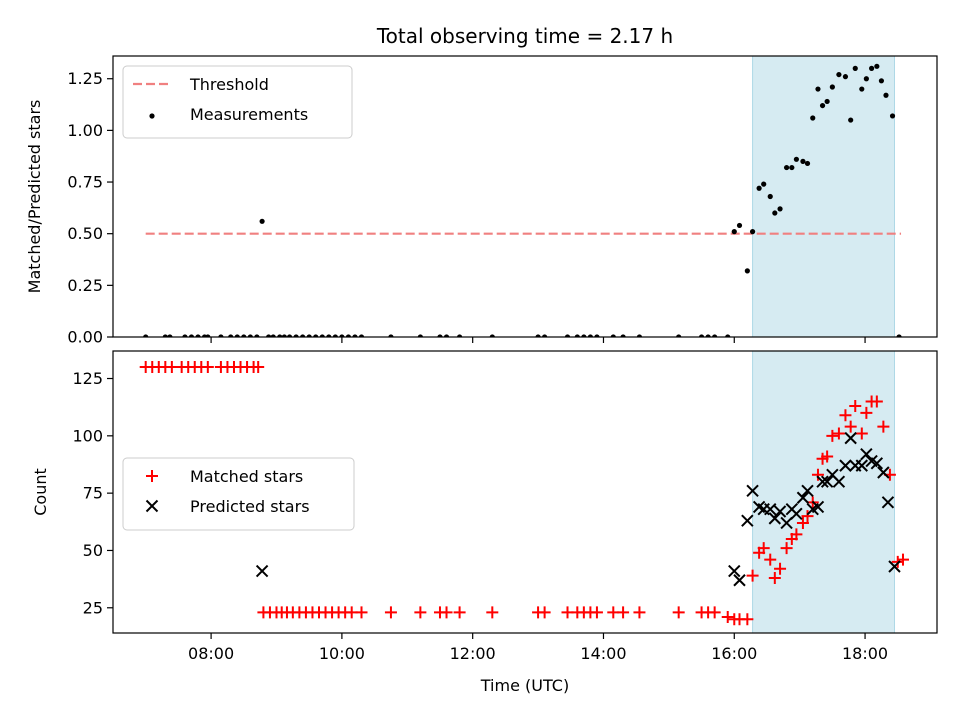  I want to click on legend: Matched stars Predicted stars, so click(238, 494).